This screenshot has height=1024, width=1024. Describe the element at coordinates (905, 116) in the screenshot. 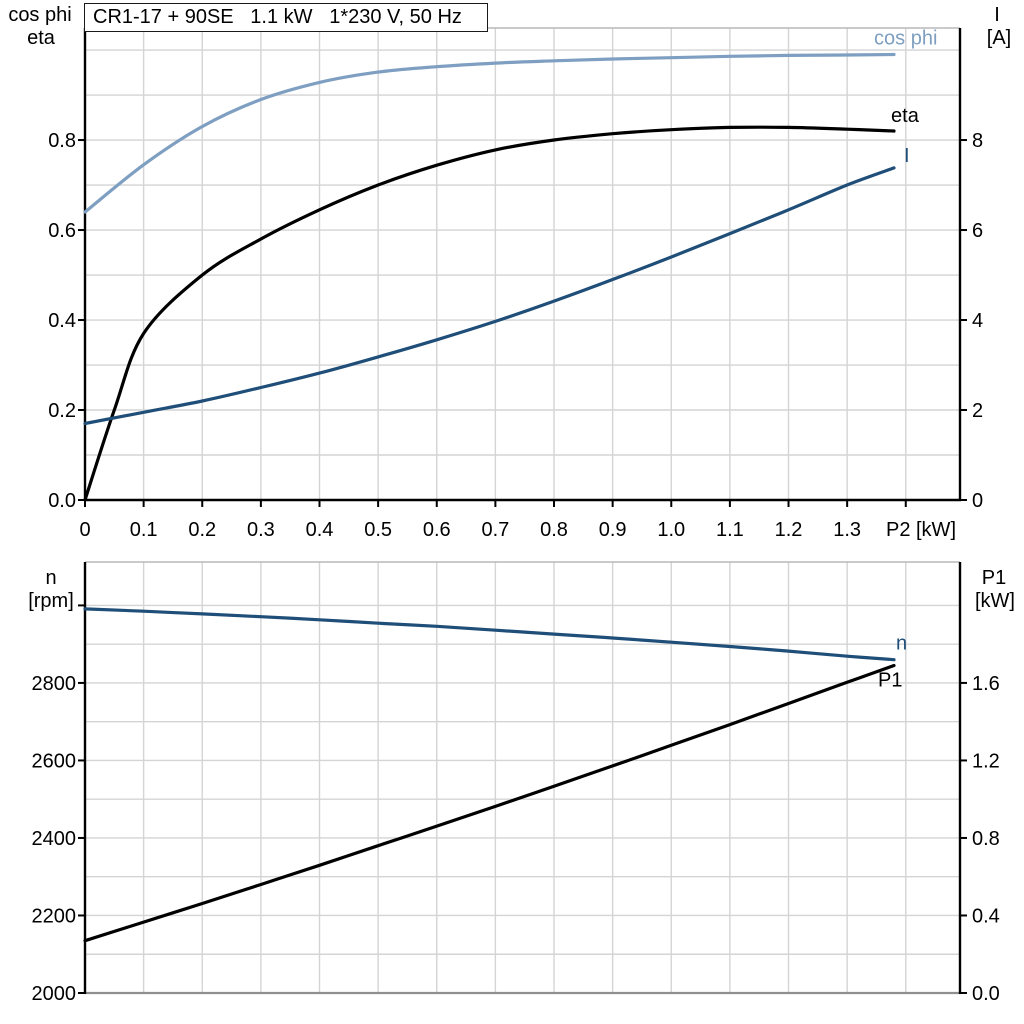

I see `eta-curve-label: eta` at that location.